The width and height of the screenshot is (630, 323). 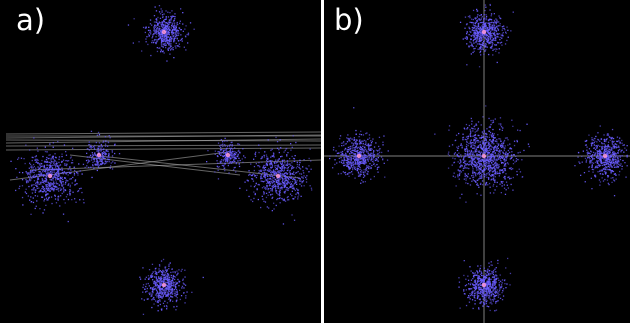 I want to click on panel-label-a: a), so click(x=31, y=20).